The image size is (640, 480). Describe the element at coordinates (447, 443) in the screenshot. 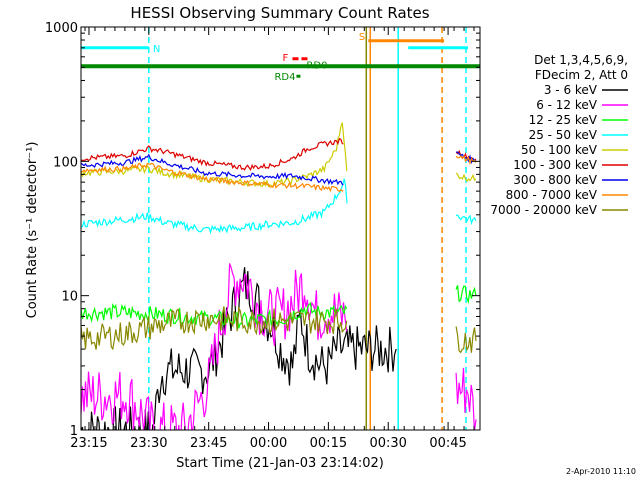

I see `x-tick-label-00-45: 00:45` at that location.